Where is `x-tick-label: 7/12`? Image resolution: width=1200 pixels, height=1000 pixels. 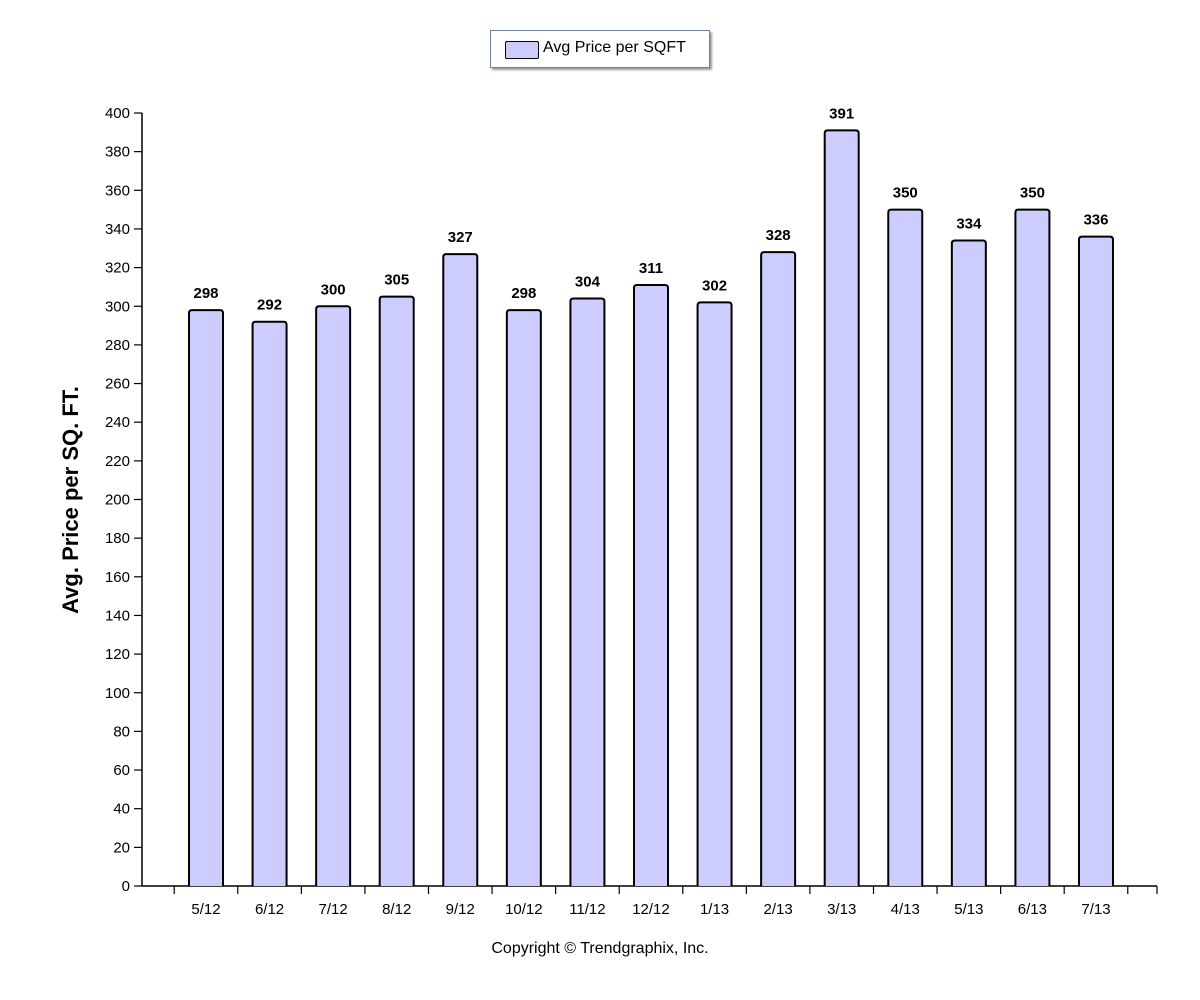 x-tick-label: 7/12 is located at coordinates (333, 909).